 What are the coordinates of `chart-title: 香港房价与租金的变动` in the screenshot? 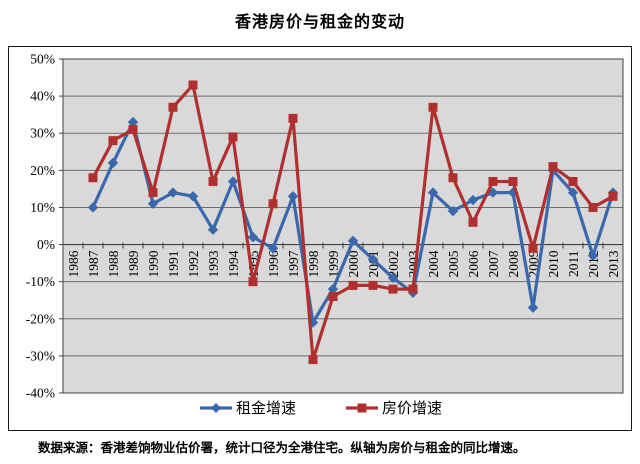 It's located at (319, 22).